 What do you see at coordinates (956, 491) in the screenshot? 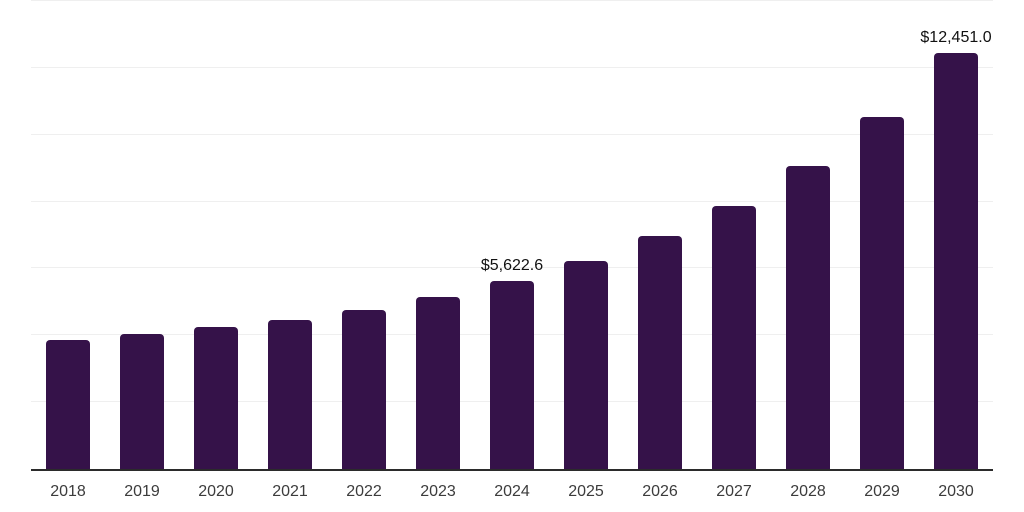
I see `x-tick-label: 2030` at bounding box center [956, 491].